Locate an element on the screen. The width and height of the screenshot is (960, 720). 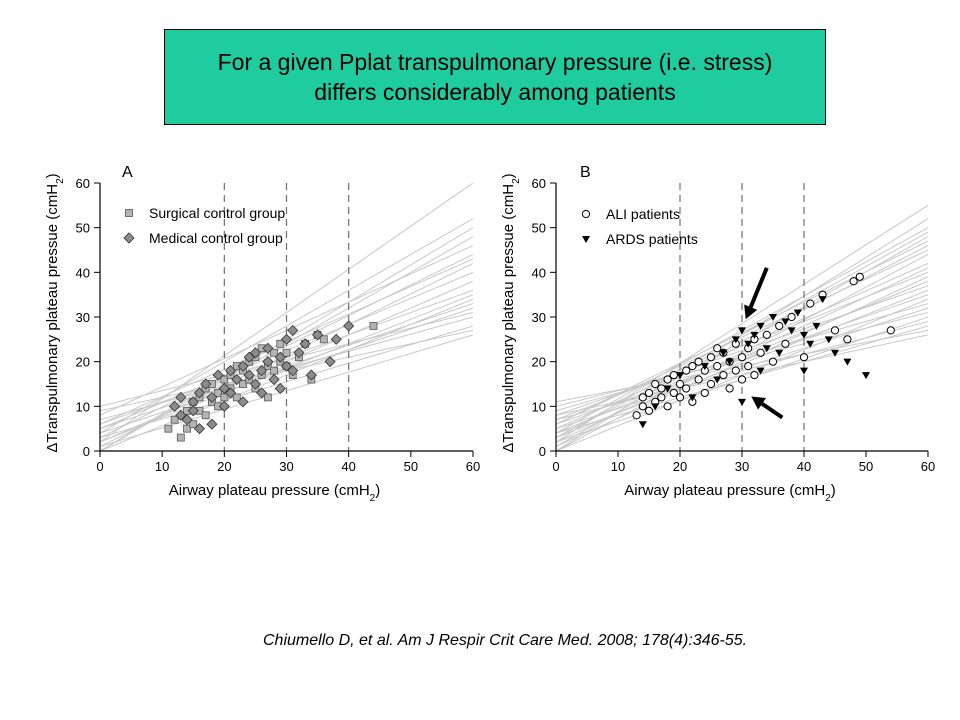
legend-label: Surgical control group is located at coordinates (217, 213).